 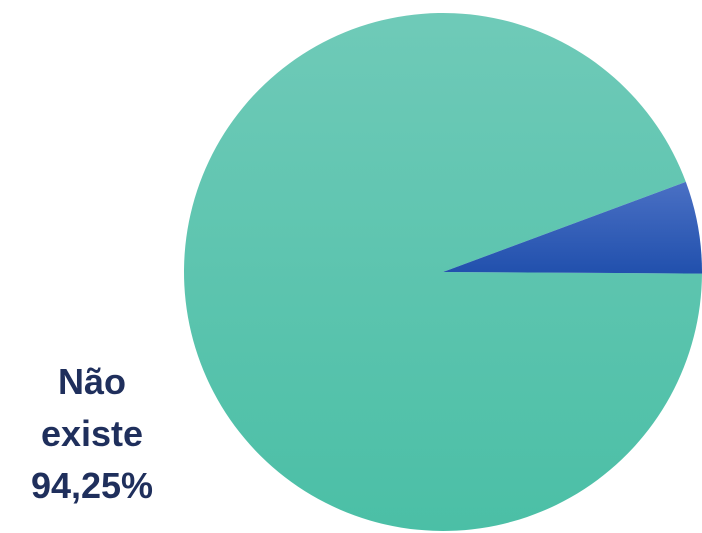 What do you see at coordinates (91, 381) in the screenshot?
I see `slice-label-line-1: Não` at bounding box center [91, 381].